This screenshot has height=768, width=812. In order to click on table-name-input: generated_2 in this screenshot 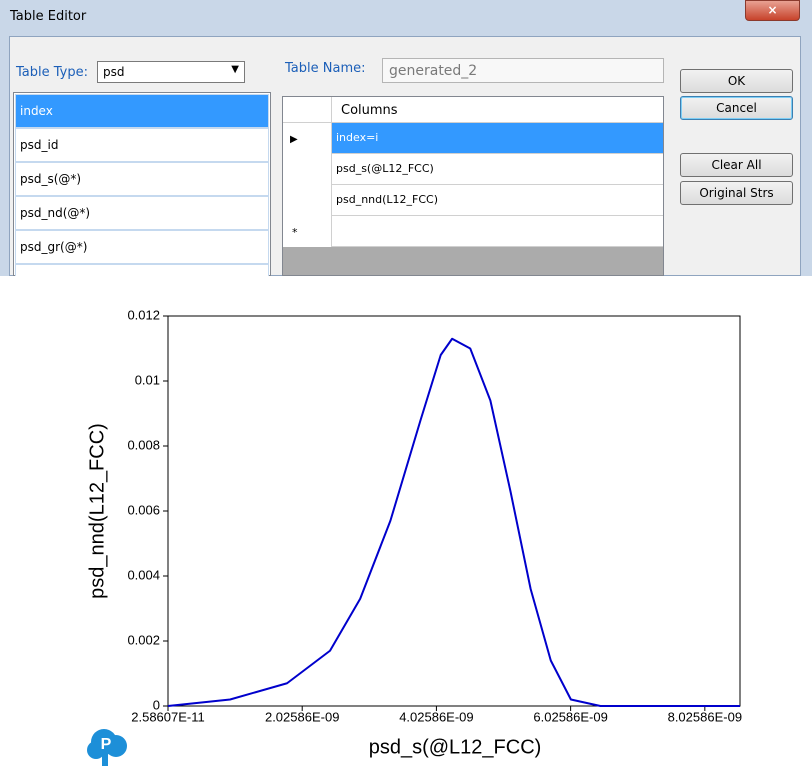, I will do `click(523, 70)`.